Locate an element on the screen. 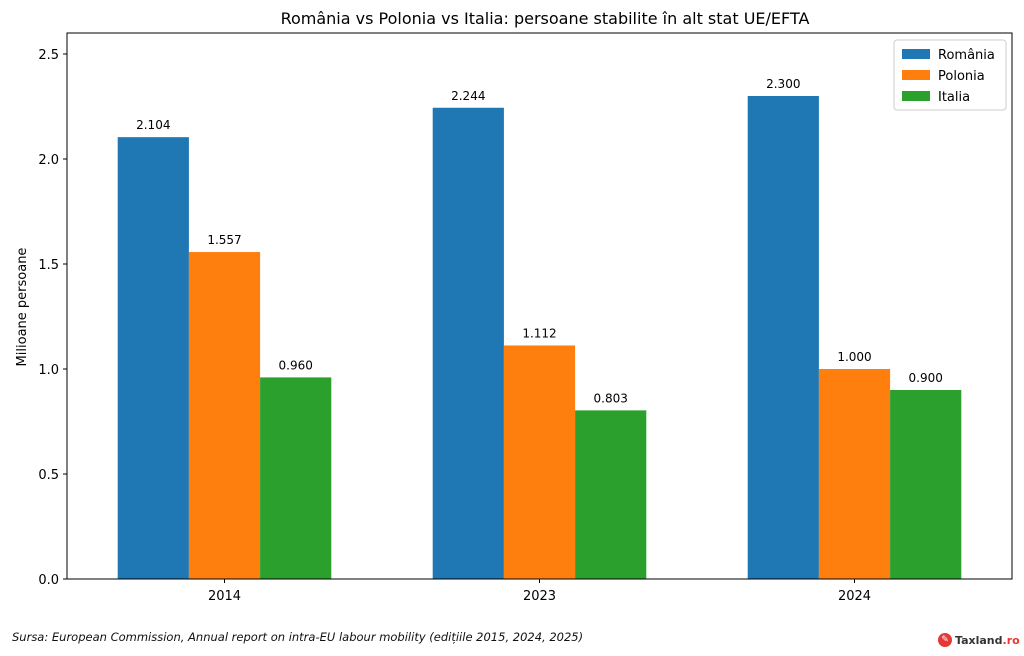 The width and height of the screenshot is (1024, 656). data-label: 1.000 is located at coordinates (854, 357).